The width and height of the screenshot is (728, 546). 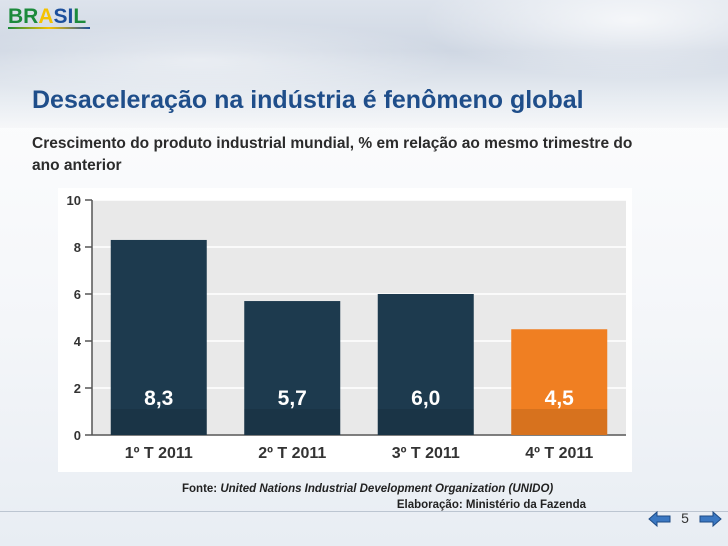 I want to click on bar-value-label: 8,3, so click(x=158, y=398).